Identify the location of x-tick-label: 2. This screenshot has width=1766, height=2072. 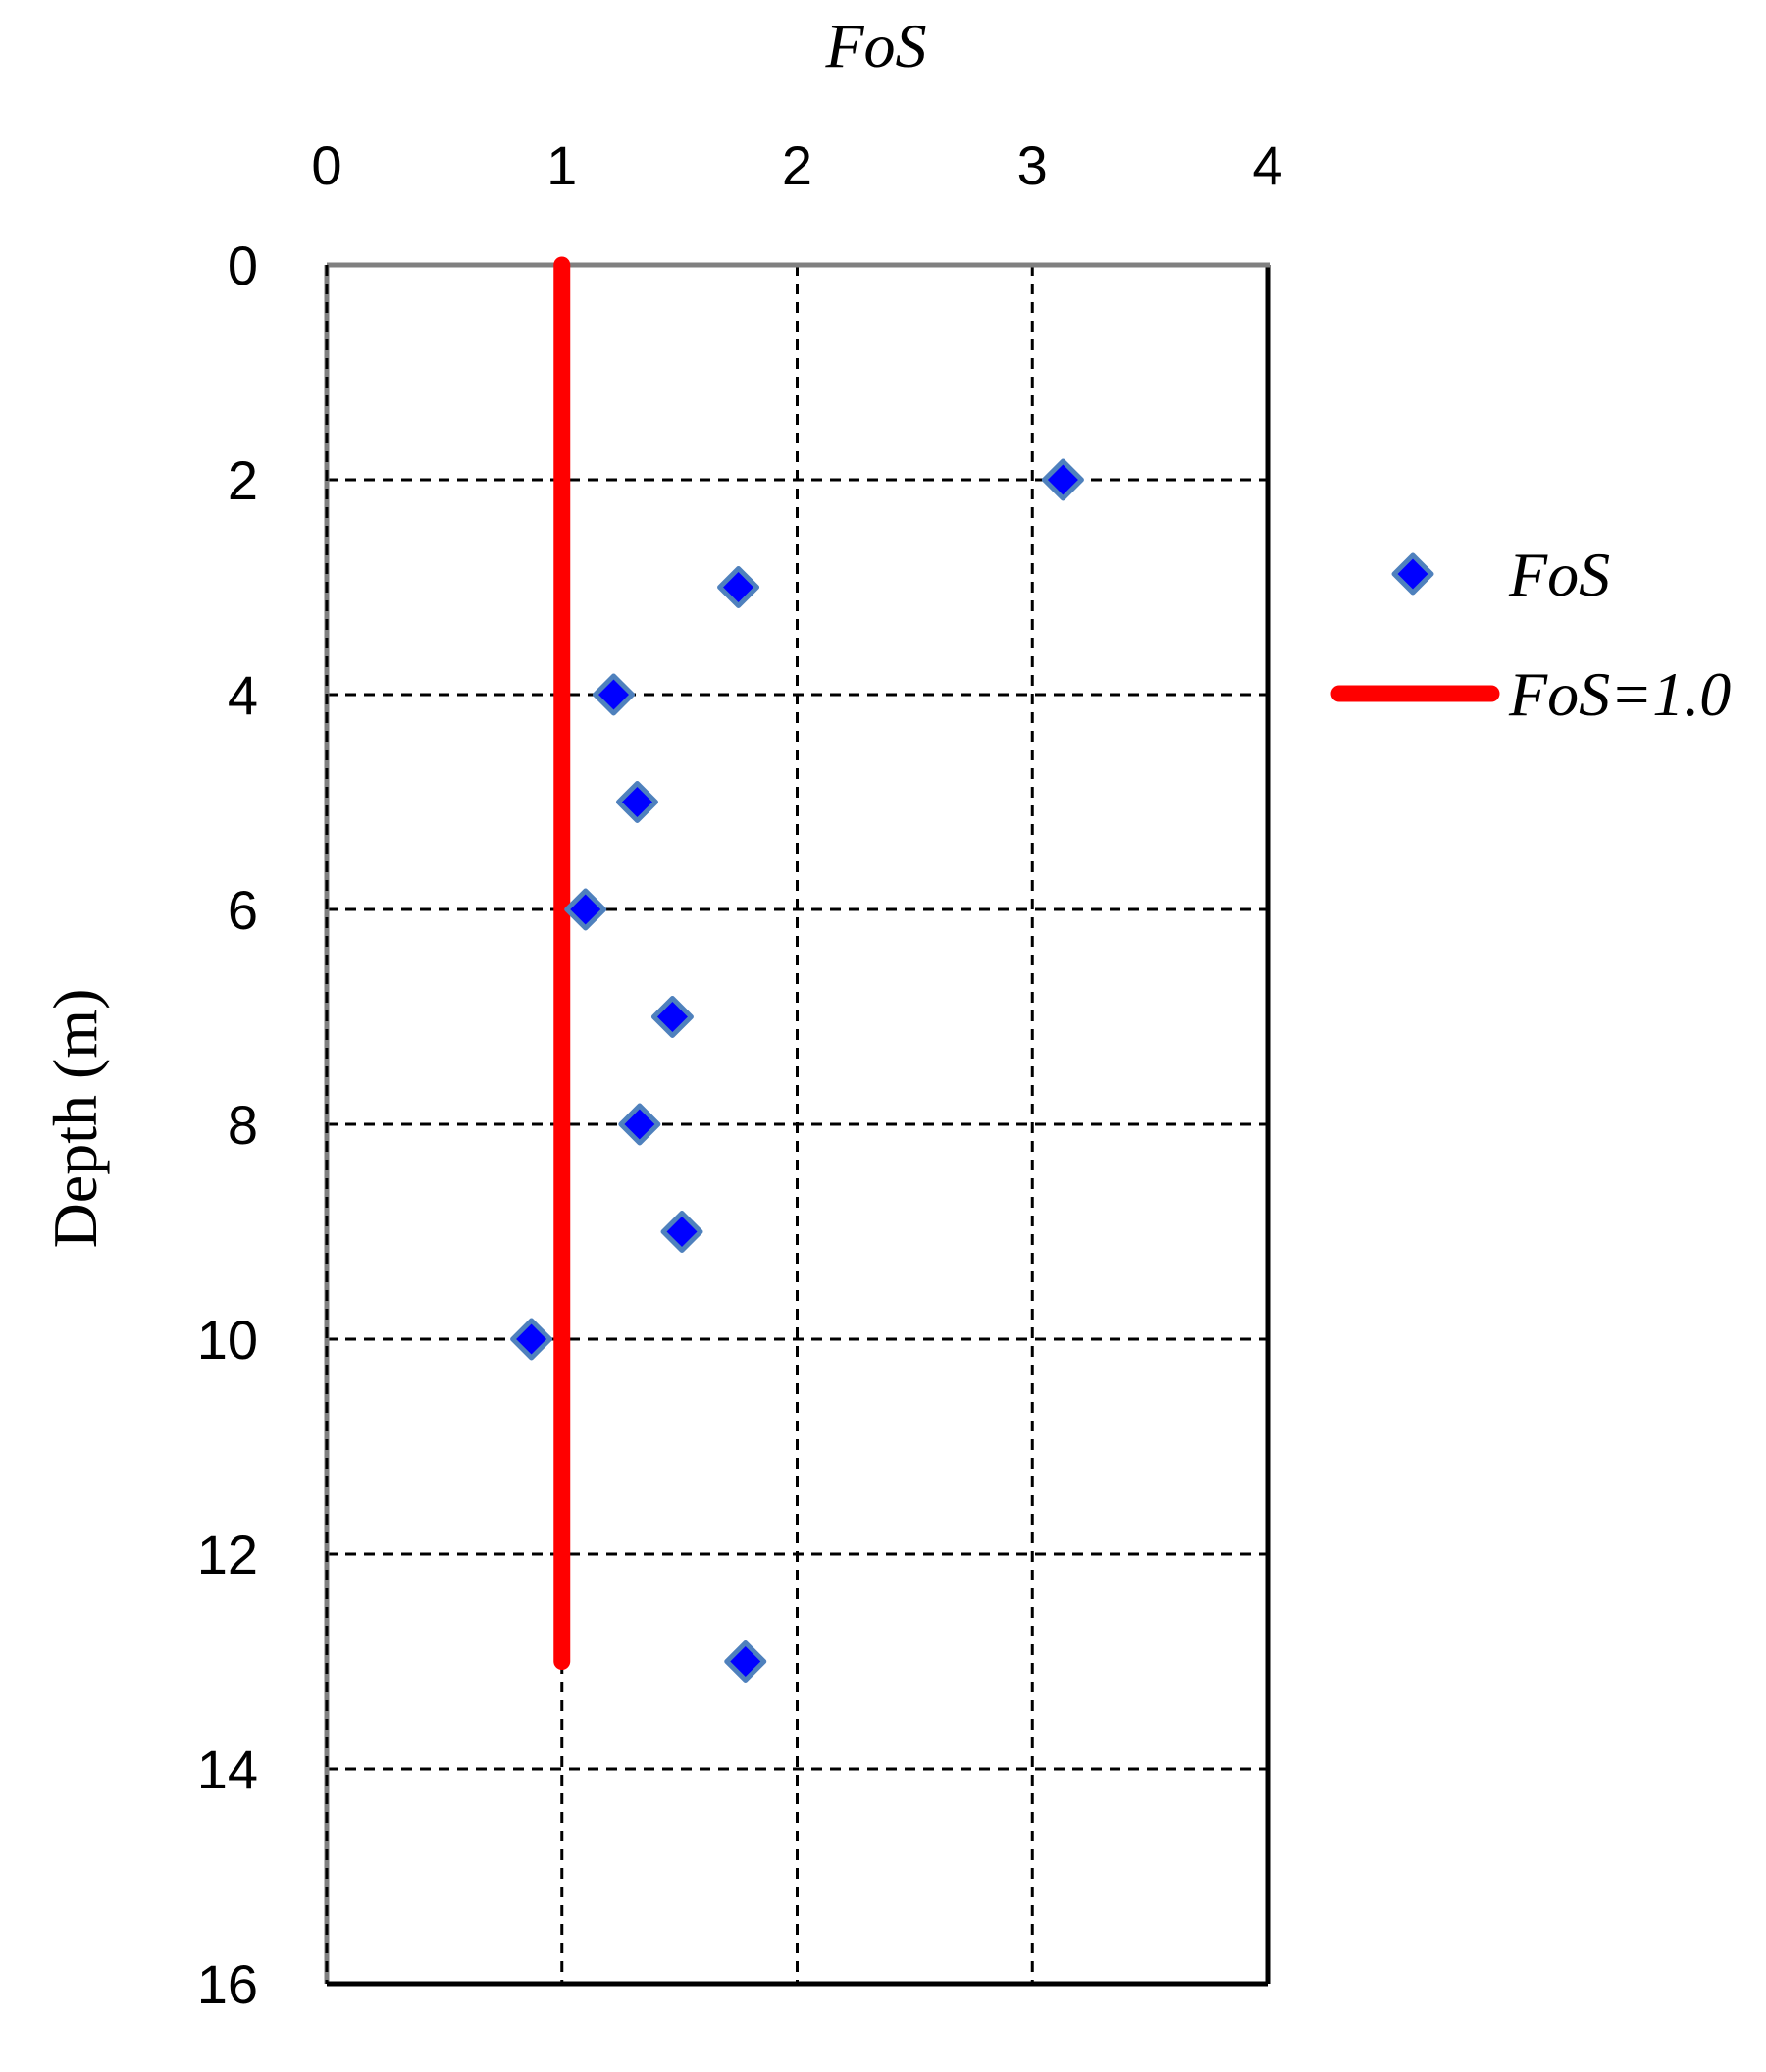
(797, 165).